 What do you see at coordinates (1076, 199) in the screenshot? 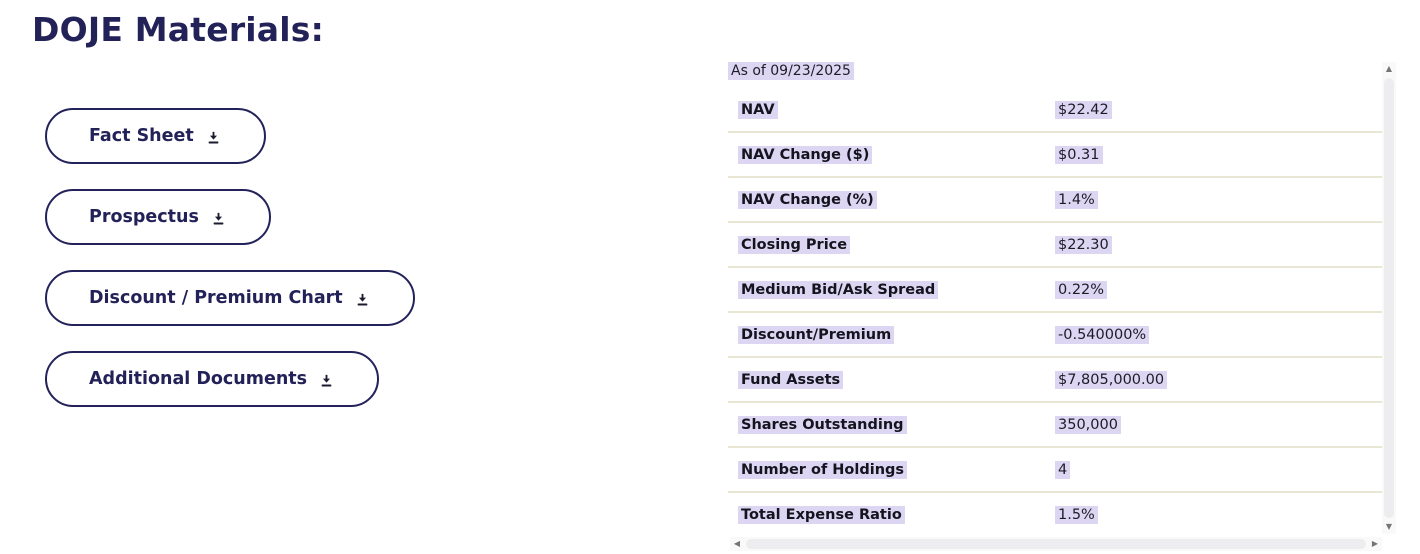
I see `row-value: 1.4%` at bounding box center [1076, 199].